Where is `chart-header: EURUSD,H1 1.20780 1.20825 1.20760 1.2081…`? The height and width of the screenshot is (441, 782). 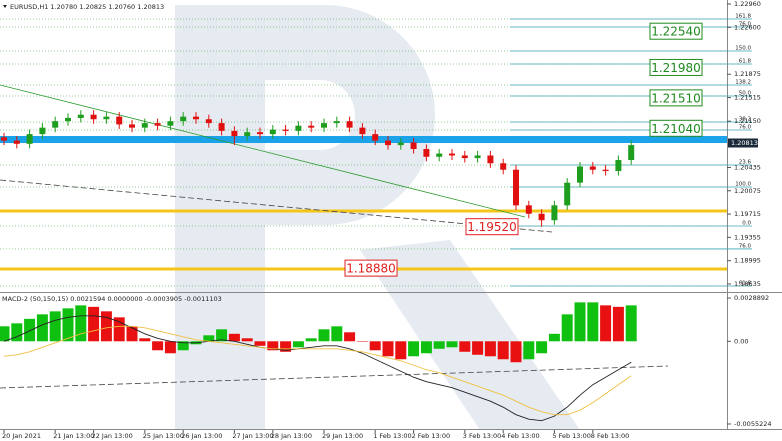
chart-header: EURUSD,H1 1.20780 1.20825 1.20760 1.2081… is located at coordinates (87, 7).